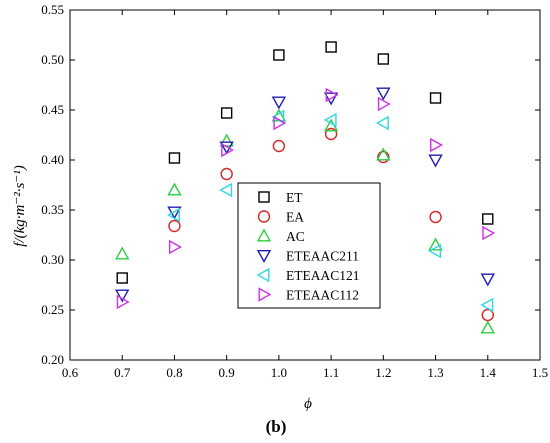 The image size is (550, 443). Describe the element at coordinates (323, 275) in the screenshot. I see `legend-label-ETEAAC121: ETEAAC121` at that location.